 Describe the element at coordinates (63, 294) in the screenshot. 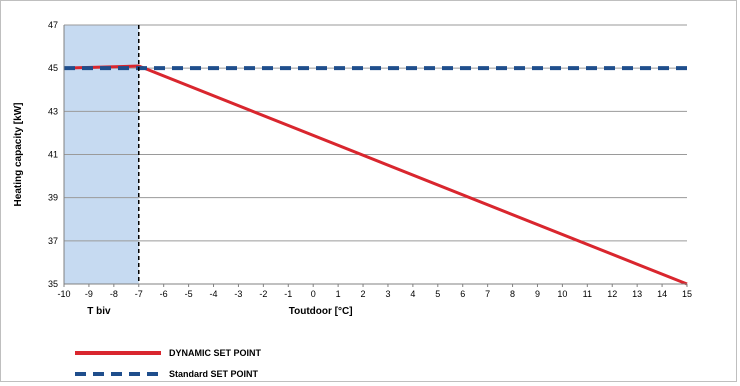

I see `x-tick-label: -10` at that location.